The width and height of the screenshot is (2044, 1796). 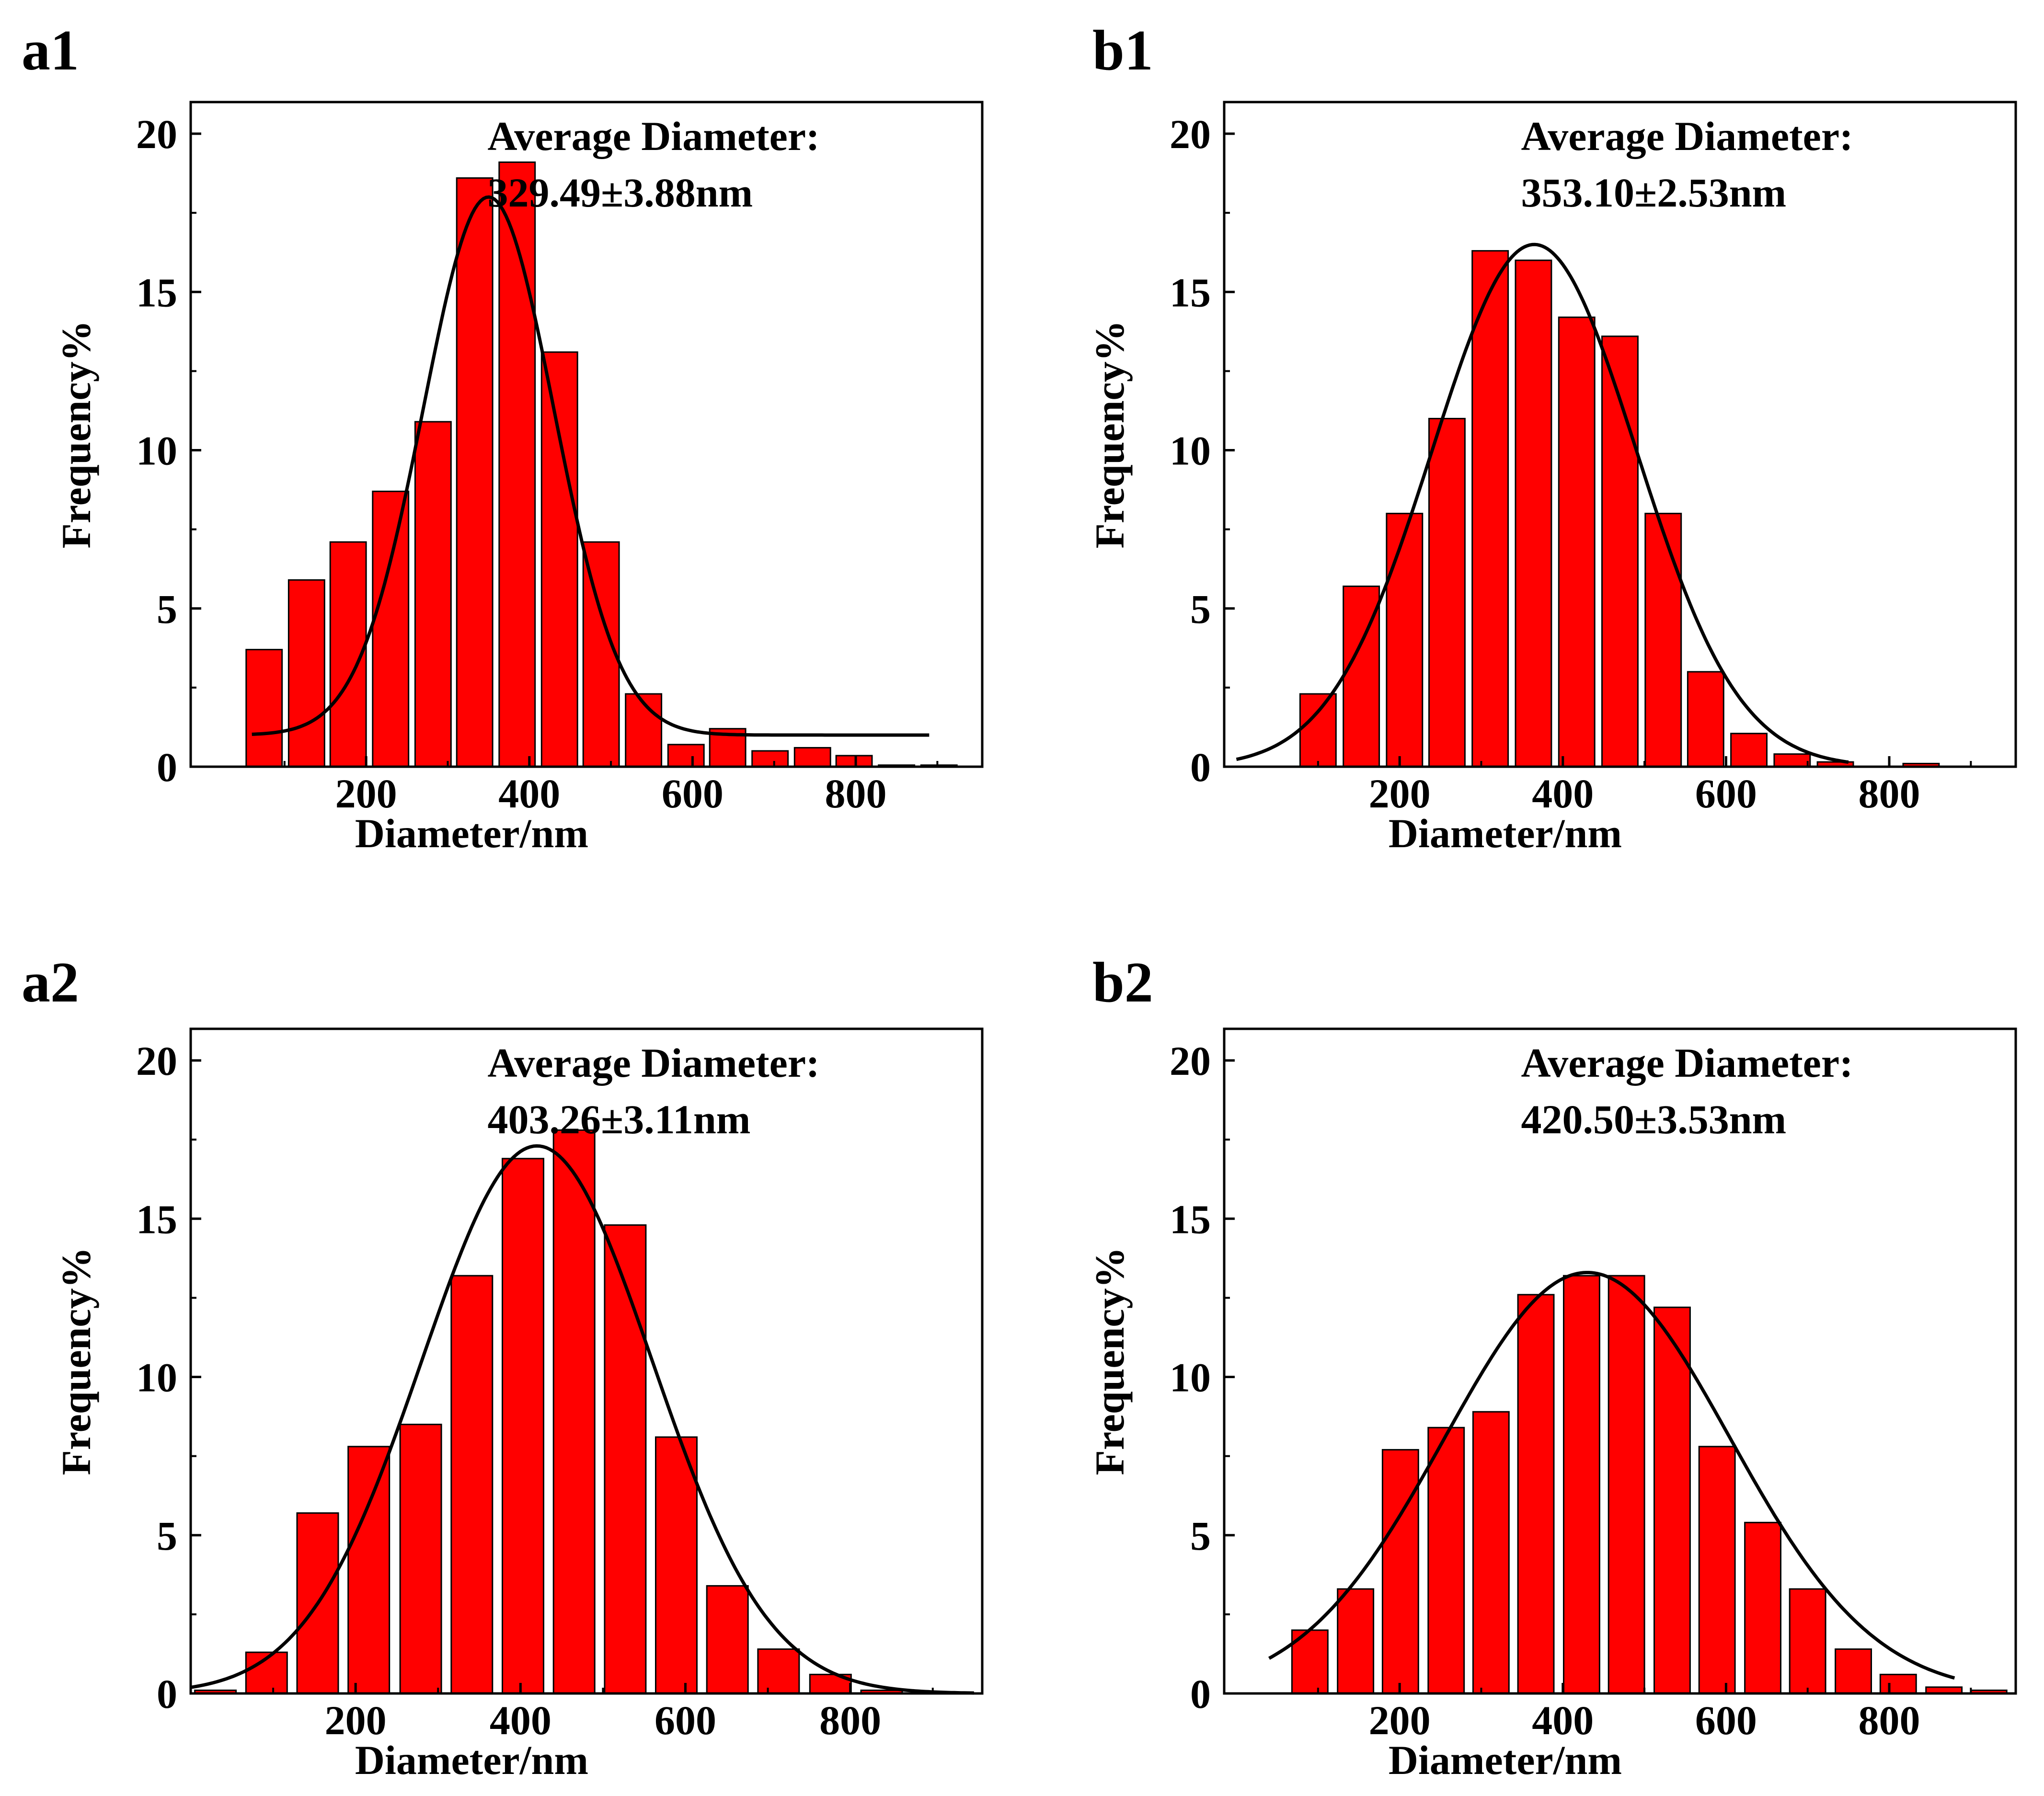 What do you see at coordinates (621, 193) in the screenshot?
I see `annotation-value: 329.49±3.88nm` at bounding box center [621, 193].